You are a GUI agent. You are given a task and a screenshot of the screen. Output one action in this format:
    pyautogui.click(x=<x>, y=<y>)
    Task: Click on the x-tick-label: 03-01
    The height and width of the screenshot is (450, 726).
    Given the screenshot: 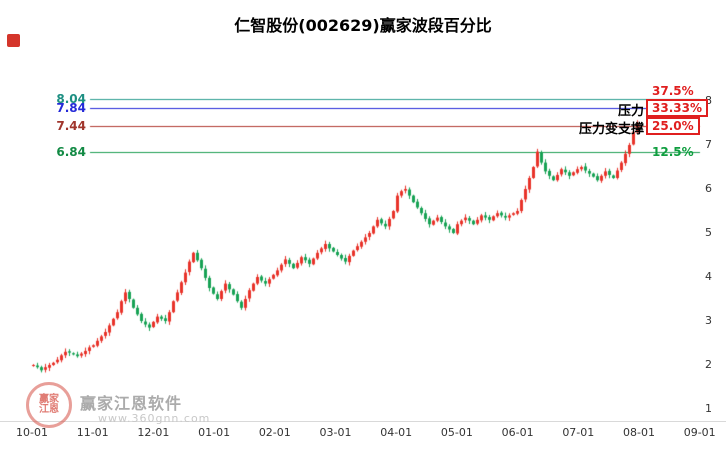 What is the action you would take?
    pyautogui.click(x=335, y=432)
    